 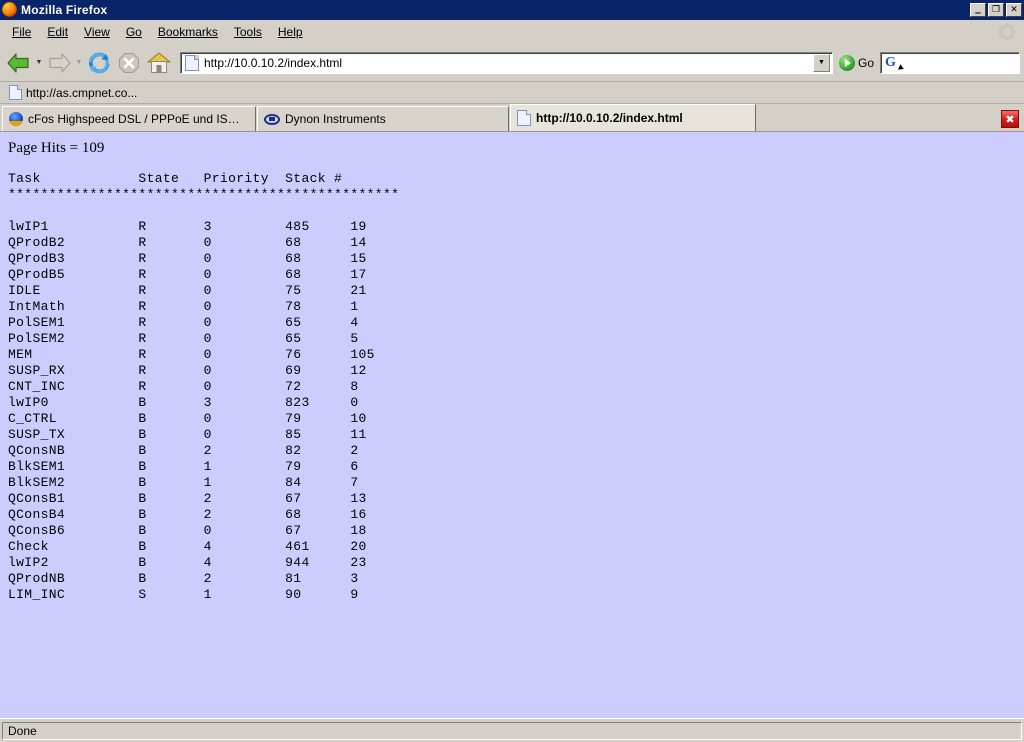 I want to click on close-window-button: ✕, so click(x=1014, y=10).